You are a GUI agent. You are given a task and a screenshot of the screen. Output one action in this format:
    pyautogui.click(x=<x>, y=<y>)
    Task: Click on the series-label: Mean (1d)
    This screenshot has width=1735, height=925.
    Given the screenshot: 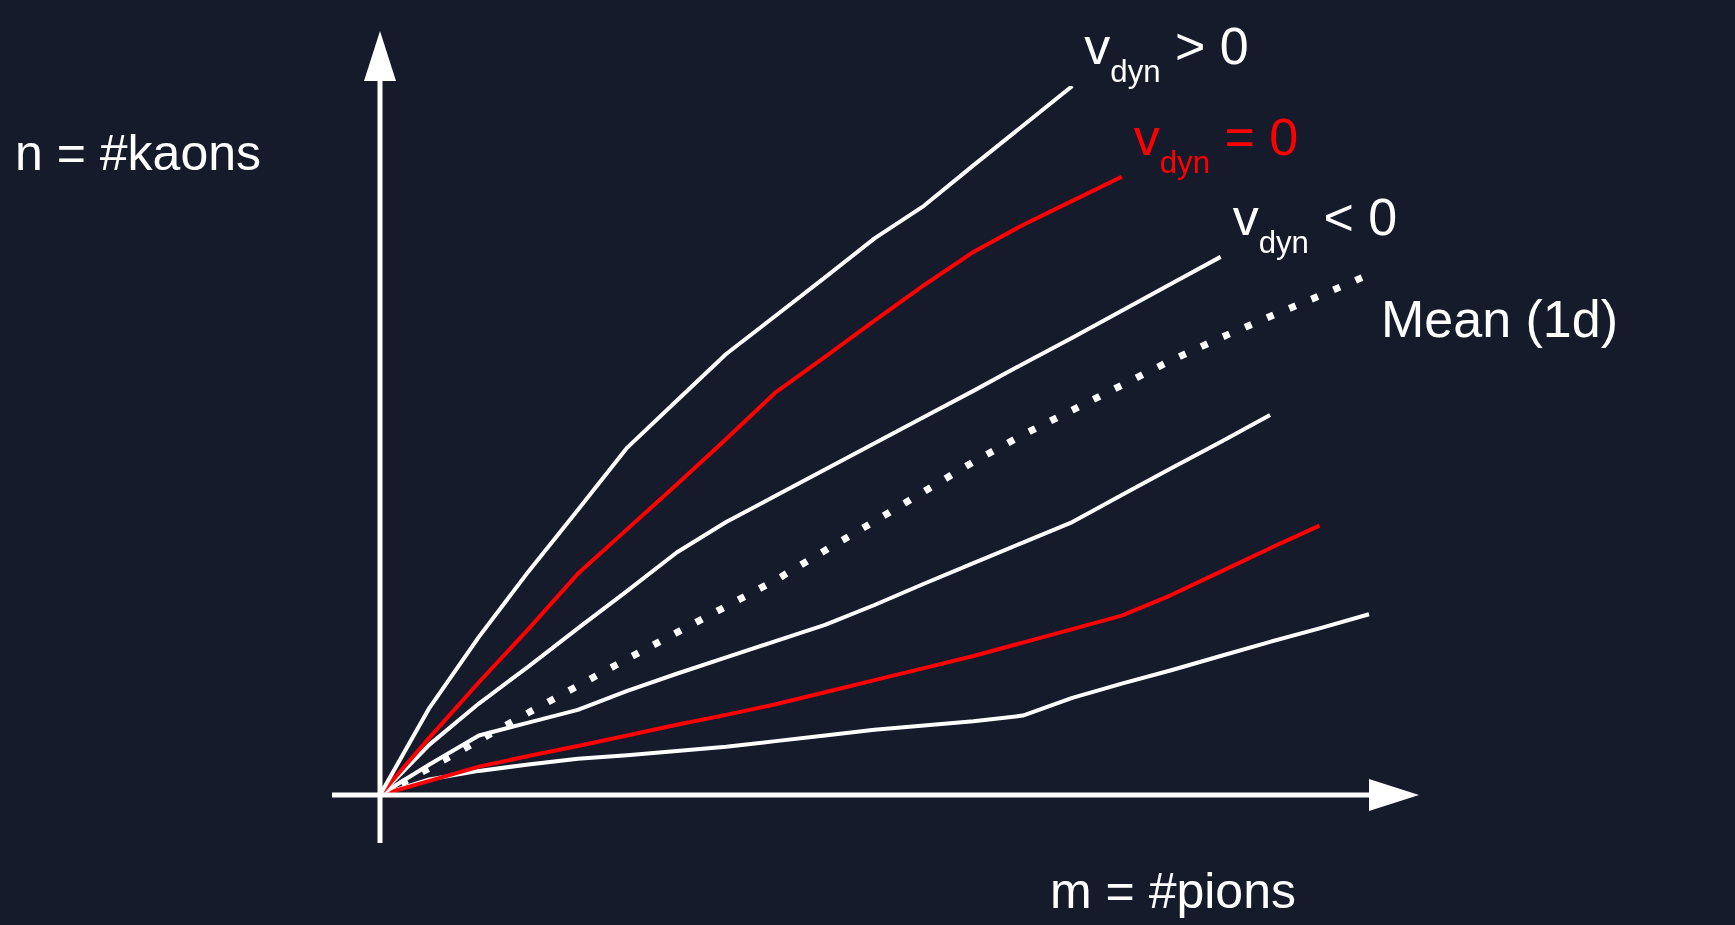 What is the action you would take?
    pyautogui.click(x=1499, y=318)
    